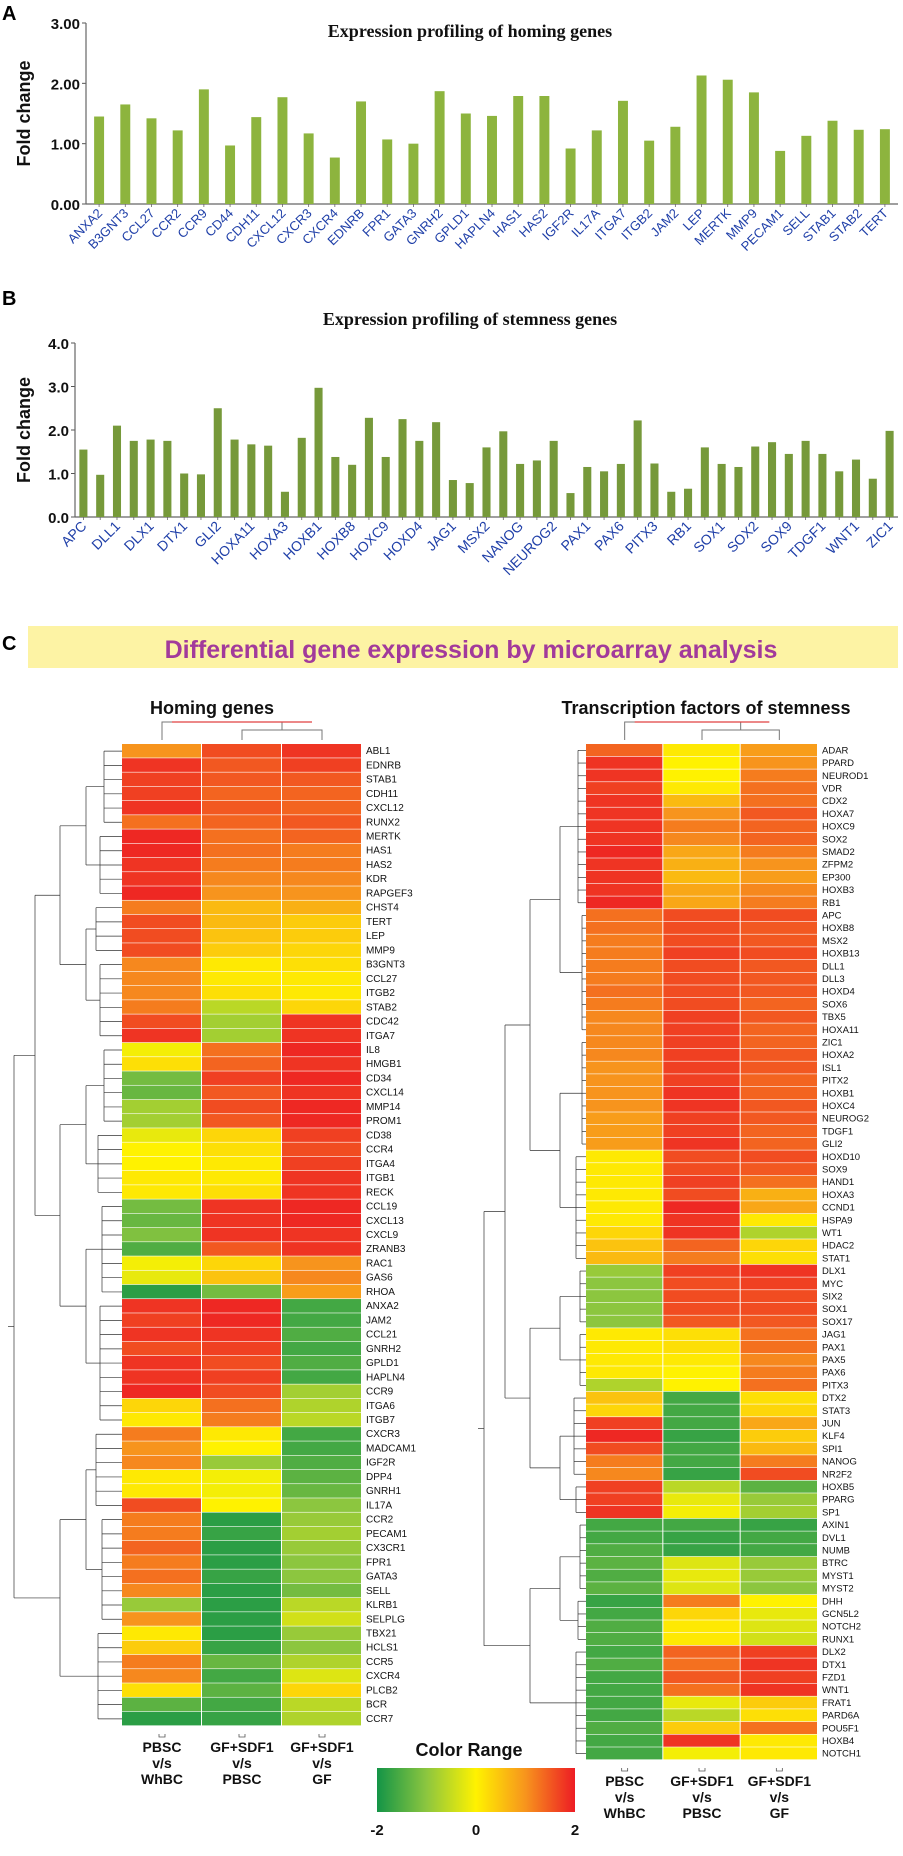 Image resolution: width=903 pixels, height=1856 pixels. What do you see at coordinates (380, 1164) in the screenshot?
I see `row-label: ITGA4` at bounding box center [380, 1164].